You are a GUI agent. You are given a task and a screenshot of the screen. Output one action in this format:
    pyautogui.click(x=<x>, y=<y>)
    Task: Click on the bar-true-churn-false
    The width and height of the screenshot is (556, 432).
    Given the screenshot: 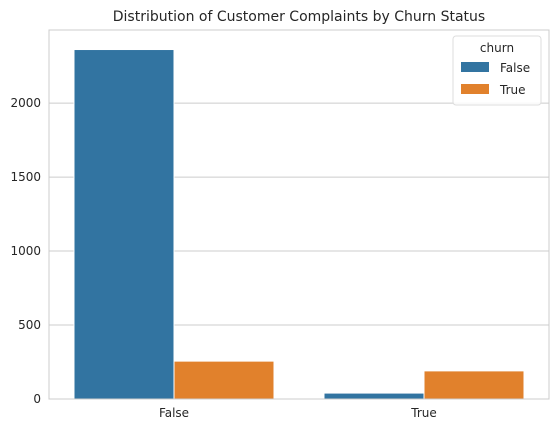 What is the action you would take?
    pyautogui.click(x=374, y=396)
    